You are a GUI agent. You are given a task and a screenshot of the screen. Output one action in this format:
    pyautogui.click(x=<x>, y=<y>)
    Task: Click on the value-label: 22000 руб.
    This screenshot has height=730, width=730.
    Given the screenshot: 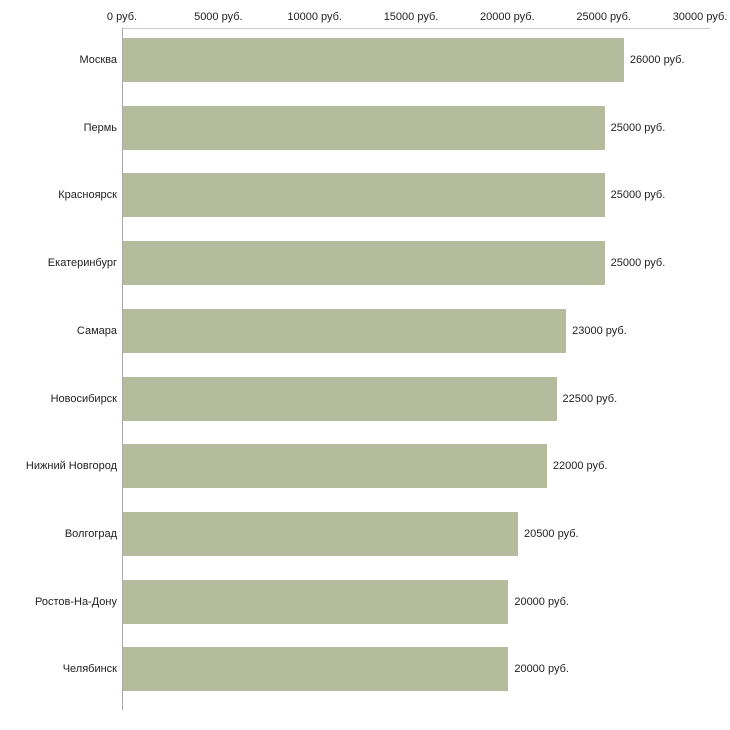 What is the action you would take?
    pyautogui.click(x=580, y=466)
    